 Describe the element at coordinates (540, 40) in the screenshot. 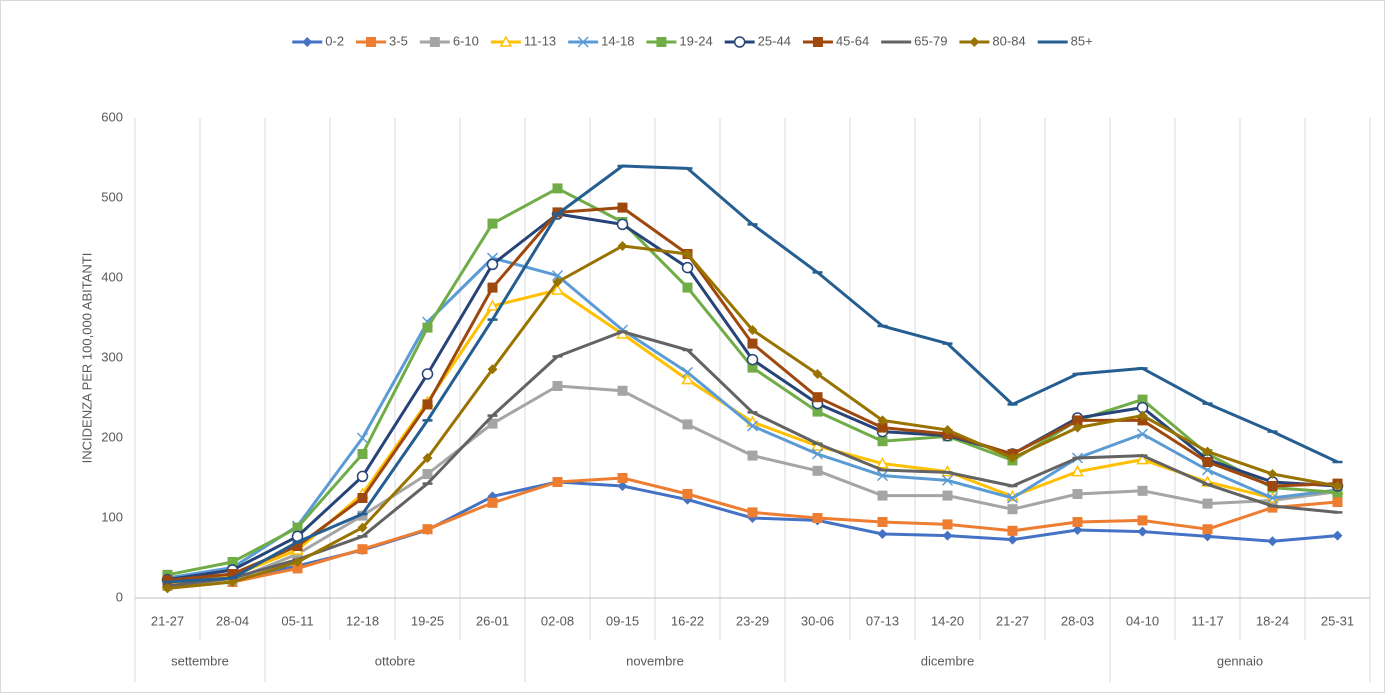

I see `legend-label: 11-13` at that location.